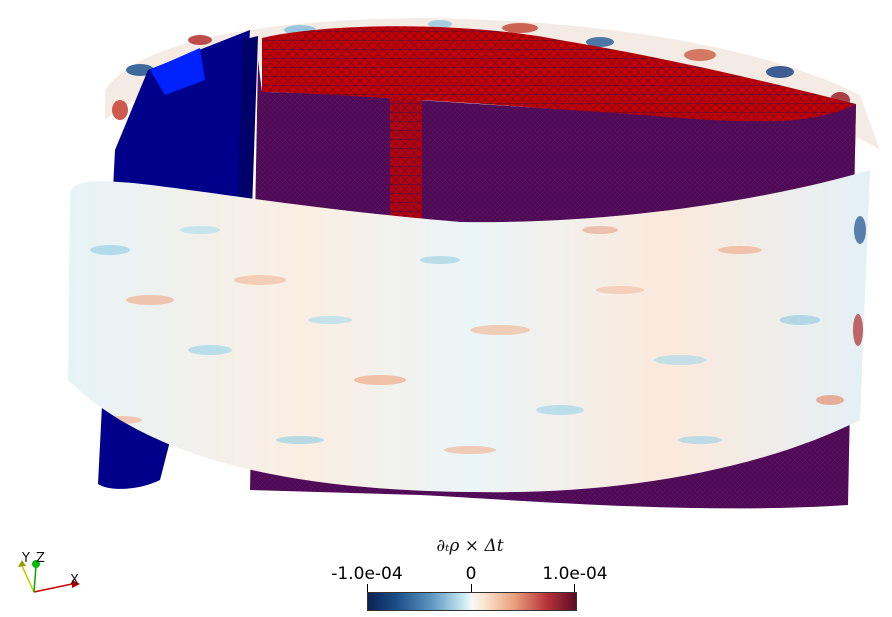  What do you see at coordinates (53, 588) in the screenshot?
I see `x-axis-line` at bounding box center [53, 588].